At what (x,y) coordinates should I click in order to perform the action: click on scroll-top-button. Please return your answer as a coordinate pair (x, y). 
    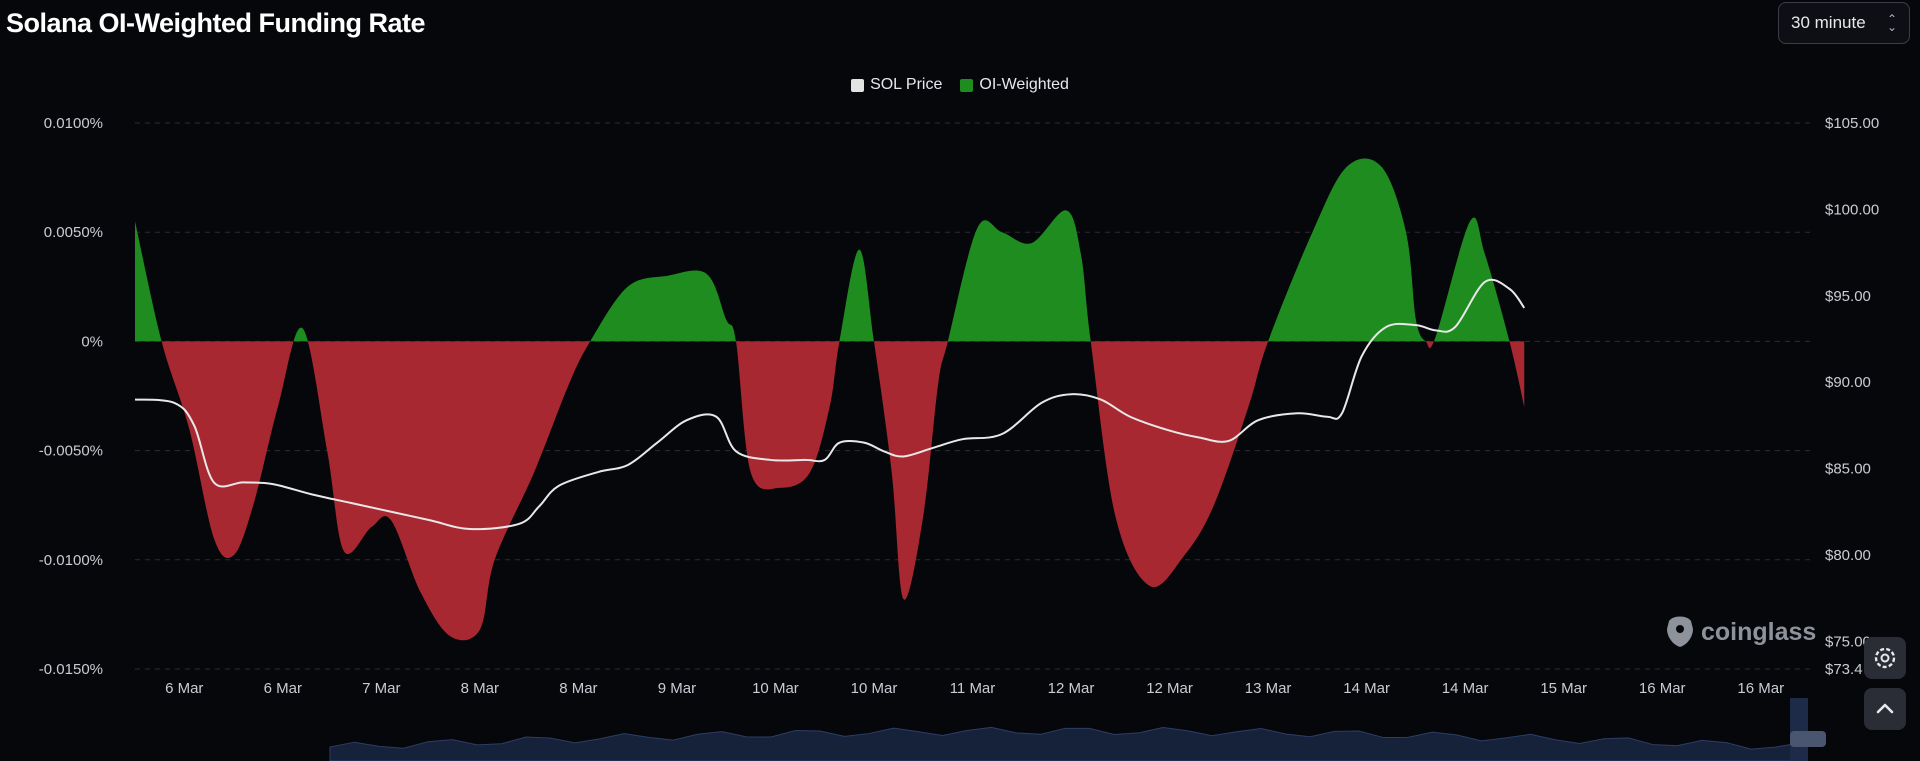
    Looking at the image, I should click on (1885, 709).